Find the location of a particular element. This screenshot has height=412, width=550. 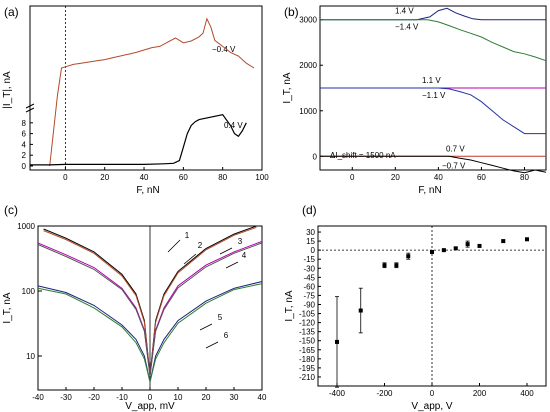

panel-c-ylabel: I_T, nA is located at coordinates (7, 307).